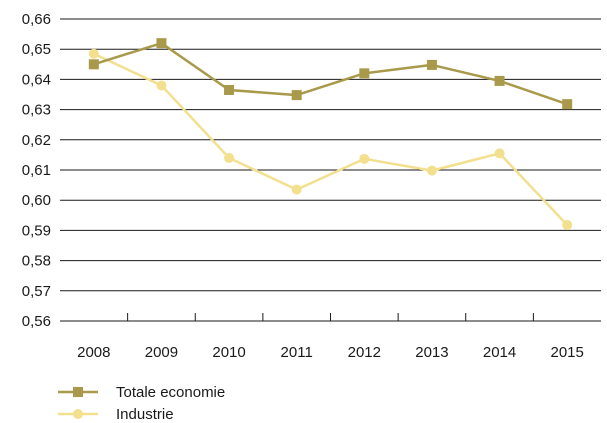 The height and width of the screenshot is (423, 607). I want to click on x-tick-label: 2015, so click(567, 352).